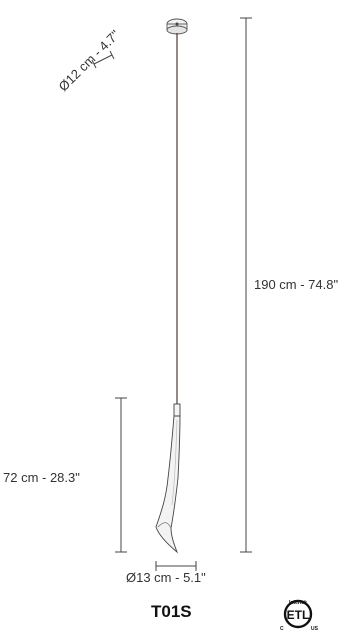  Describe the element at coordinates (89, 60) in the screenshot. I see `canopy-diameter-label: Ø12 cm - 4.7"` at that location.